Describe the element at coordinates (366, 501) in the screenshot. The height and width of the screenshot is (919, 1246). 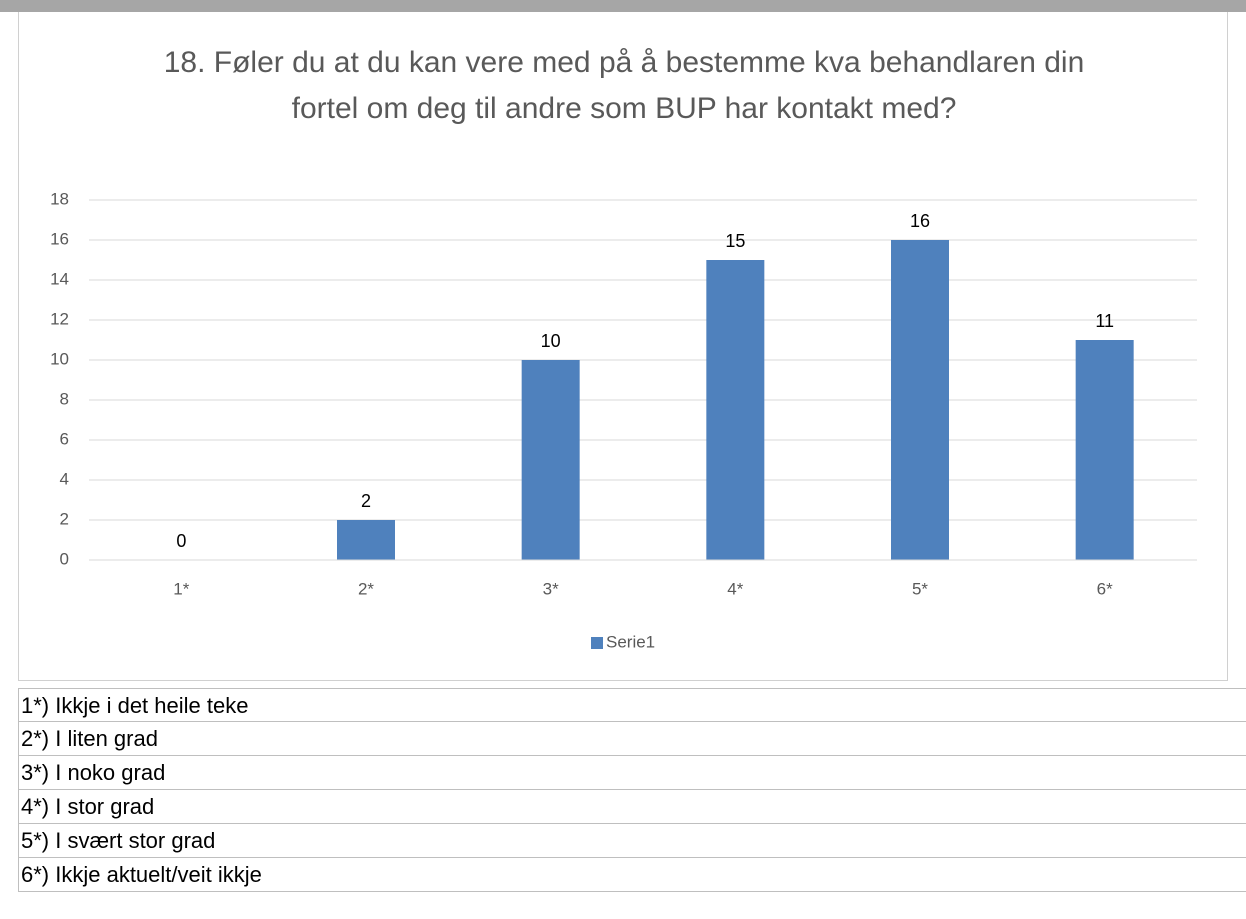
I see `data-label: 2` at that location.